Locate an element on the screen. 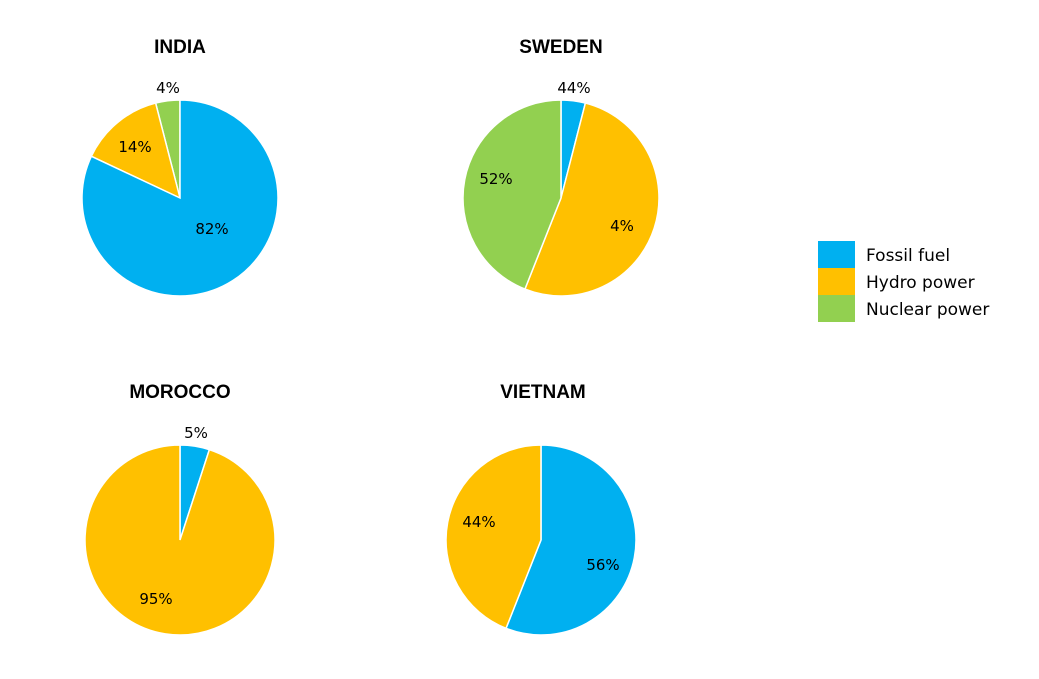 The height and width of the screenshot is (679, 1039). pie-morocco: MOROCCO 5% 95% is located at coordinates (180, 509).